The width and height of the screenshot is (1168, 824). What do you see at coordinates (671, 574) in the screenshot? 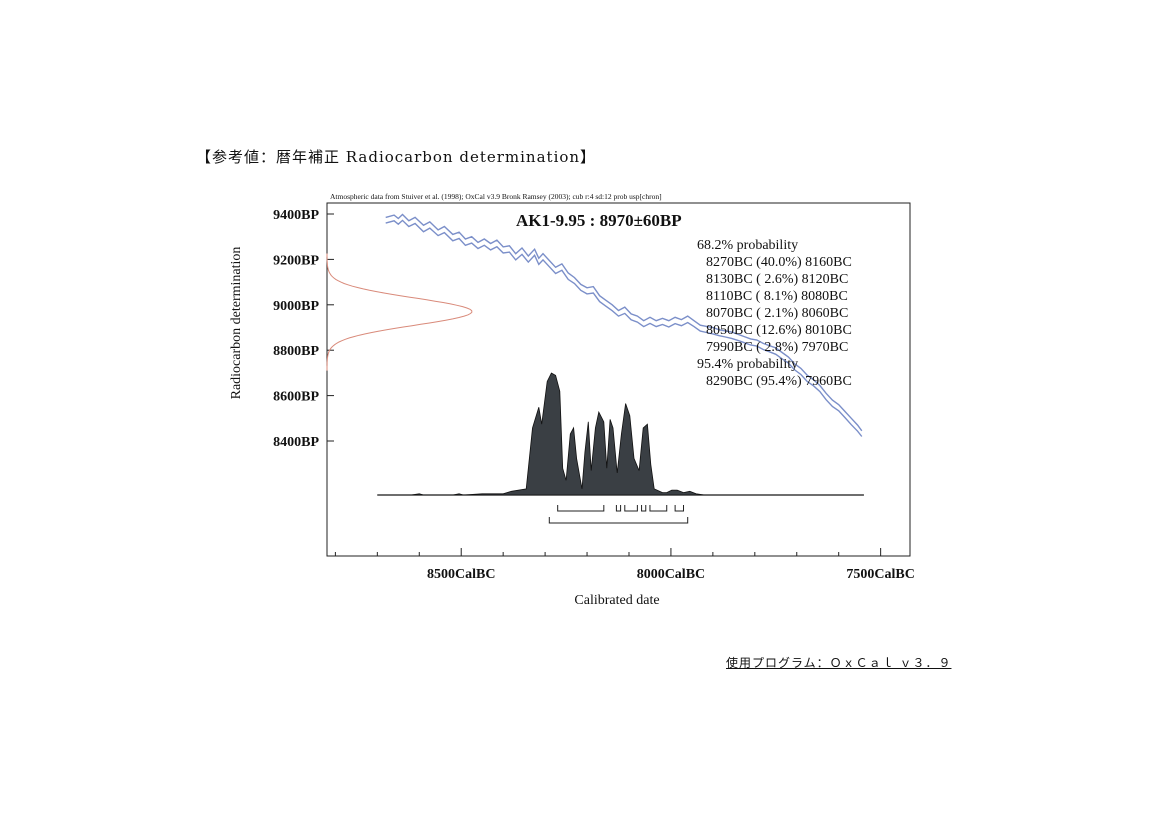
I see `x-tick-label: 8000CalBC` at bounding box center [671, 574].